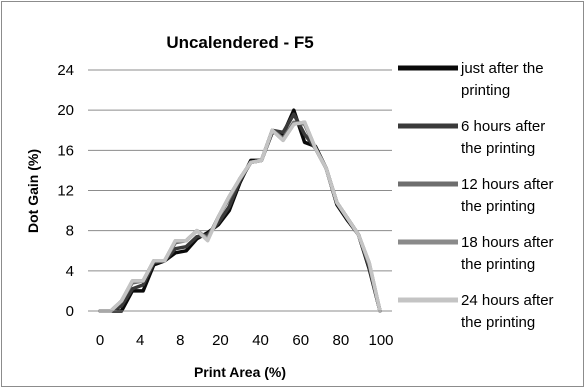 This screenshot has width=587, height=390. Describe the element at coordinates (507, 311) in the screenshot. I see `legend-label: 24 hours after the printing` at that location.